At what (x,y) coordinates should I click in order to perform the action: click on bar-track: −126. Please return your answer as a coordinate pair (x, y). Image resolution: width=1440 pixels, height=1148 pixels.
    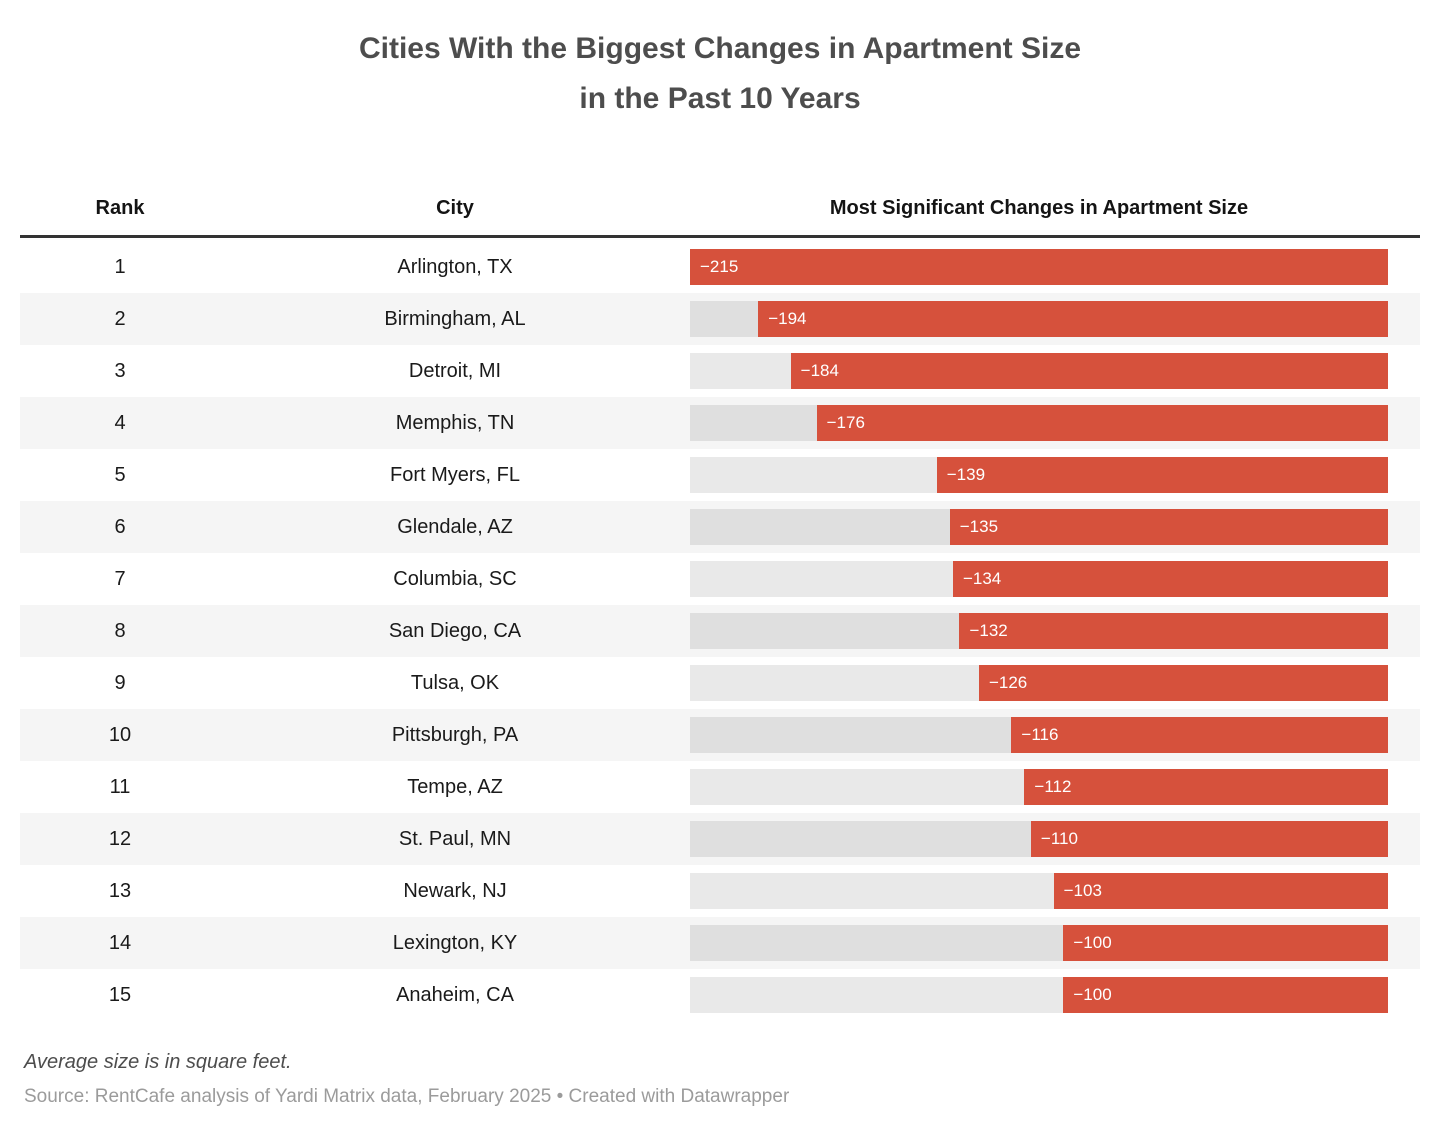
    Looking at the image, I should click on (1039, 683).